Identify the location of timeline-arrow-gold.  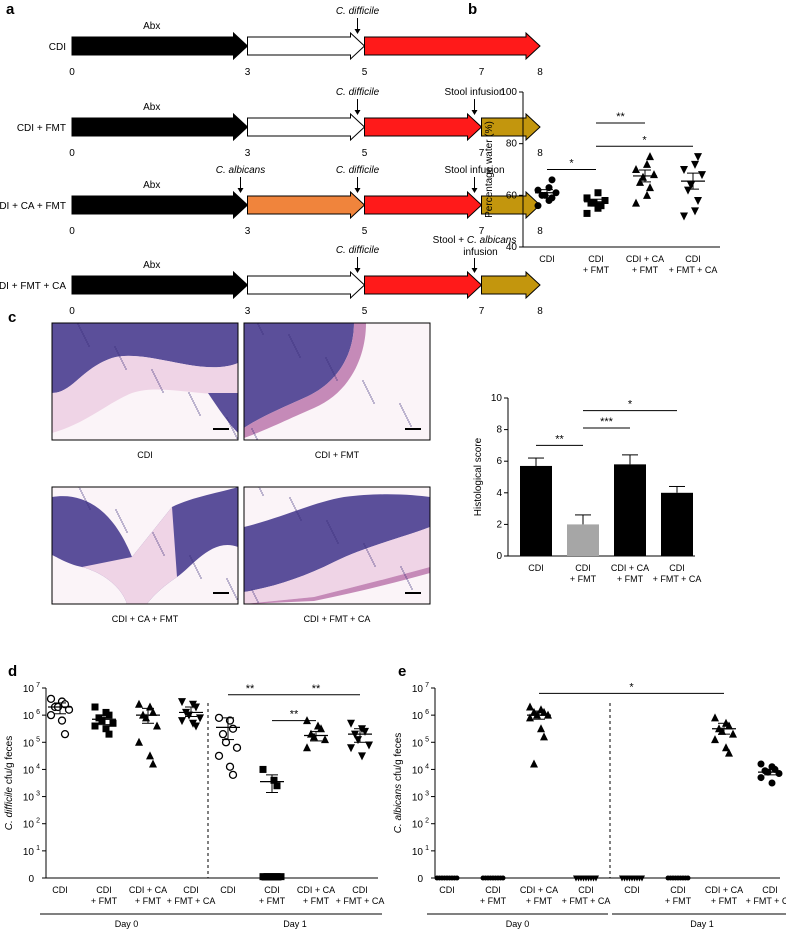
(511, 127).